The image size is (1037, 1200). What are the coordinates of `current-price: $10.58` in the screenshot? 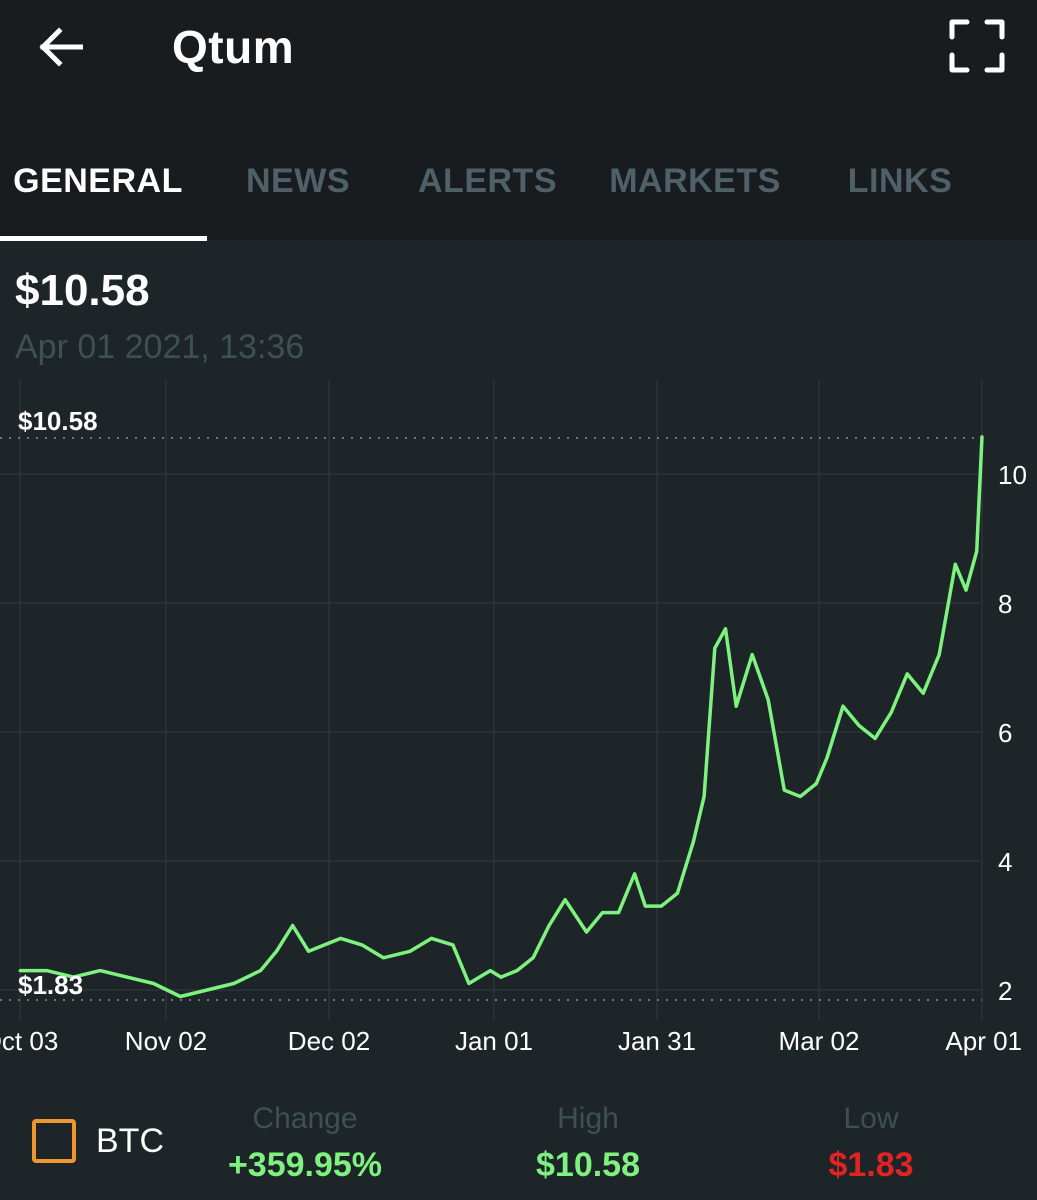 It's located at (82, 290).